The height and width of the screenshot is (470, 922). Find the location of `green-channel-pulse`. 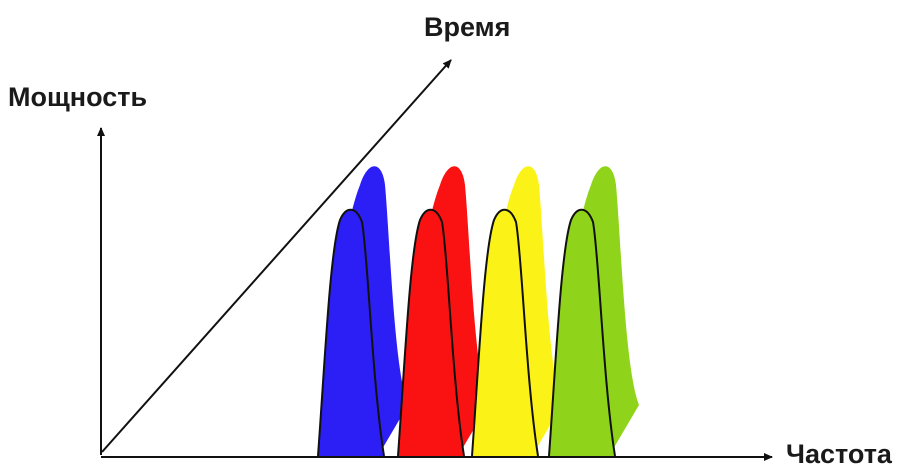

green-channel-pulse is located at coordinates (593, 311).